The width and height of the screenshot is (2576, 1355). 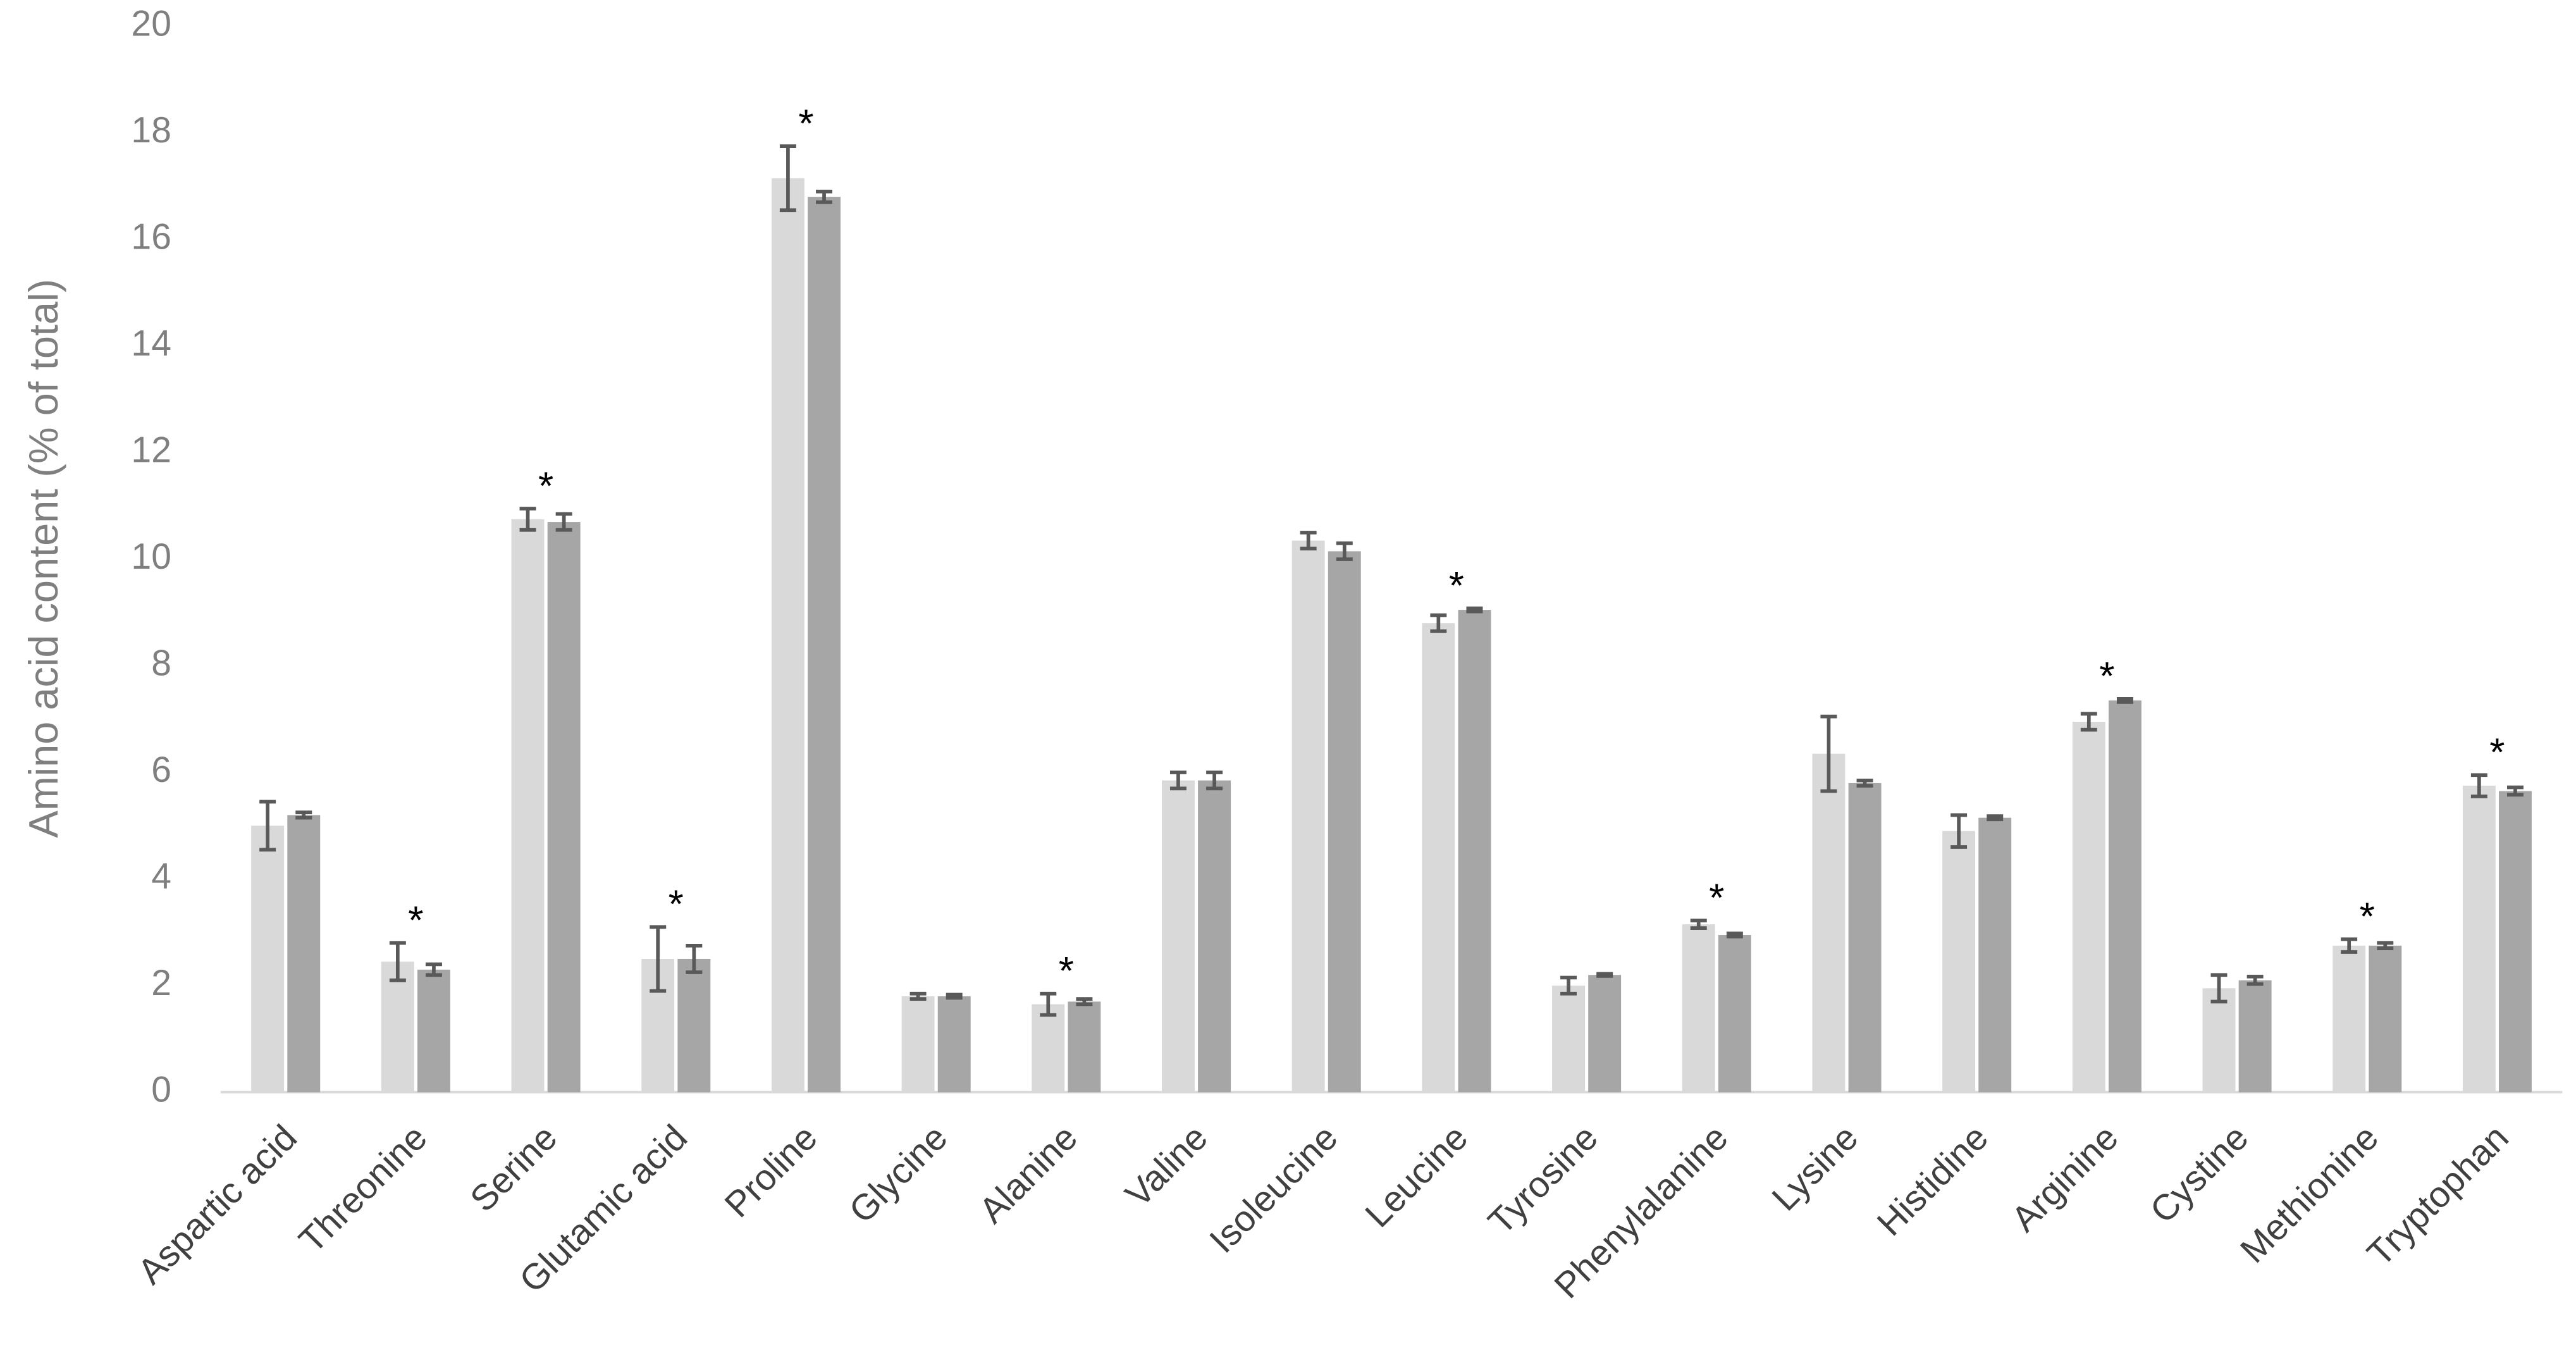 What do you see at coordinates (43, 558) in the screenshot?
I see `y-axis-title: Amino acid content (% of total)` at bounding box center [43, 558].